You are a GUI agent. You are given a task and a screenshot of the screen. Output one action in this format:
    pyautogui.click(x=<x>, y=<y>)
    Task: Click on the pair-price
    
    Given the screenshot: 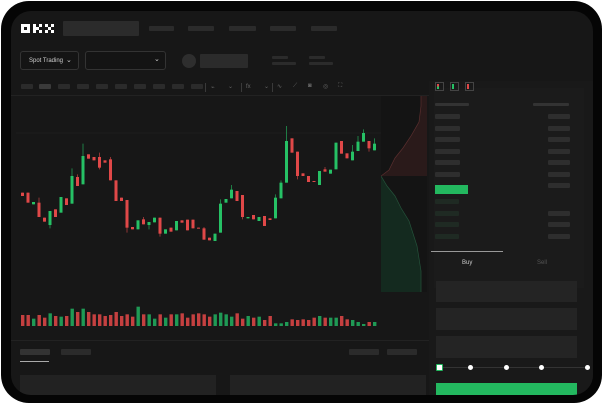 What is the action you would take?
    pyautogui.click(x=224, y=61)
    